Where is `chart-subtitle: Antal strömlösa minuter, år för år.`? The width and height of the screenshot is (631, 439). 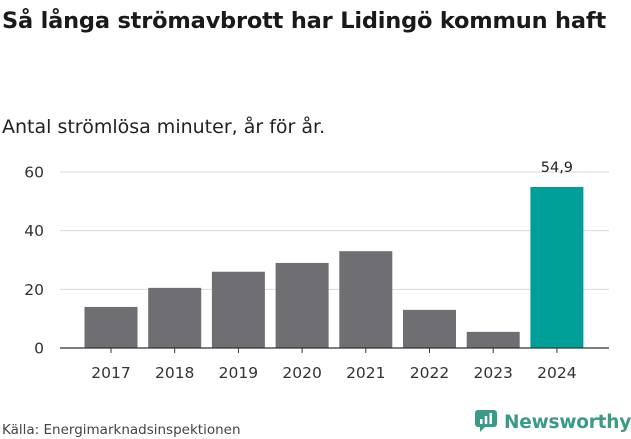 chart-subtitle: Antal strömlösa minuter, år för år. is located at coordinates (164, 127).